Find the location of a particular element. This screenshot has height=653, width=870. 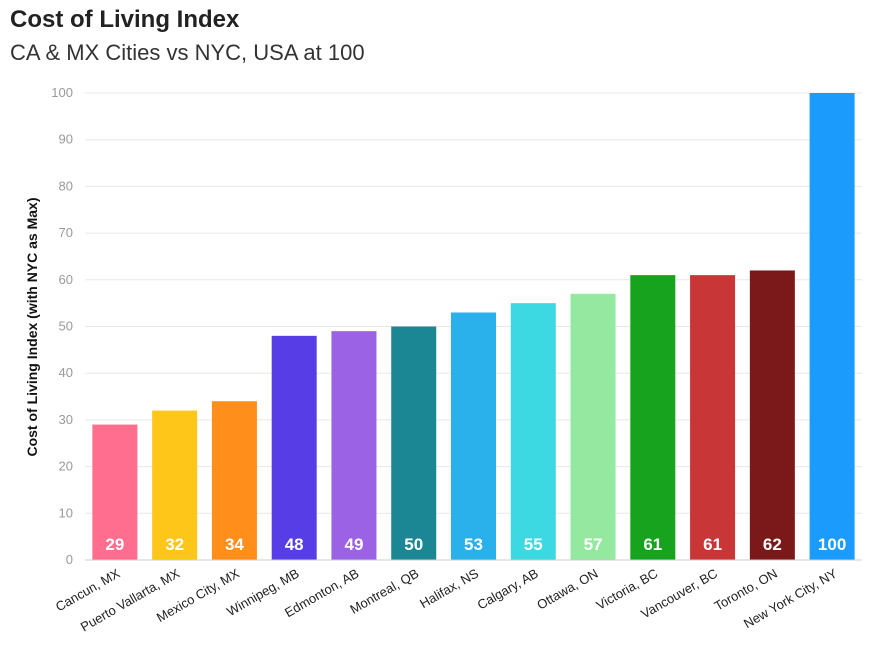

data-label: 48 is located at coordinates (294, 544).